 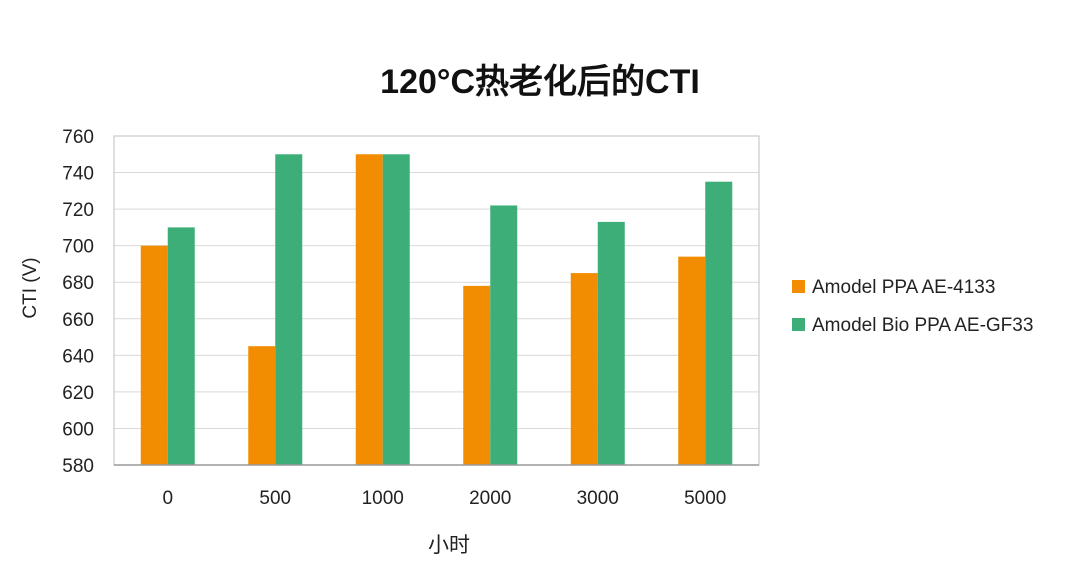 I want to click on y-tick-label: 680, so click(x=78, y=283).